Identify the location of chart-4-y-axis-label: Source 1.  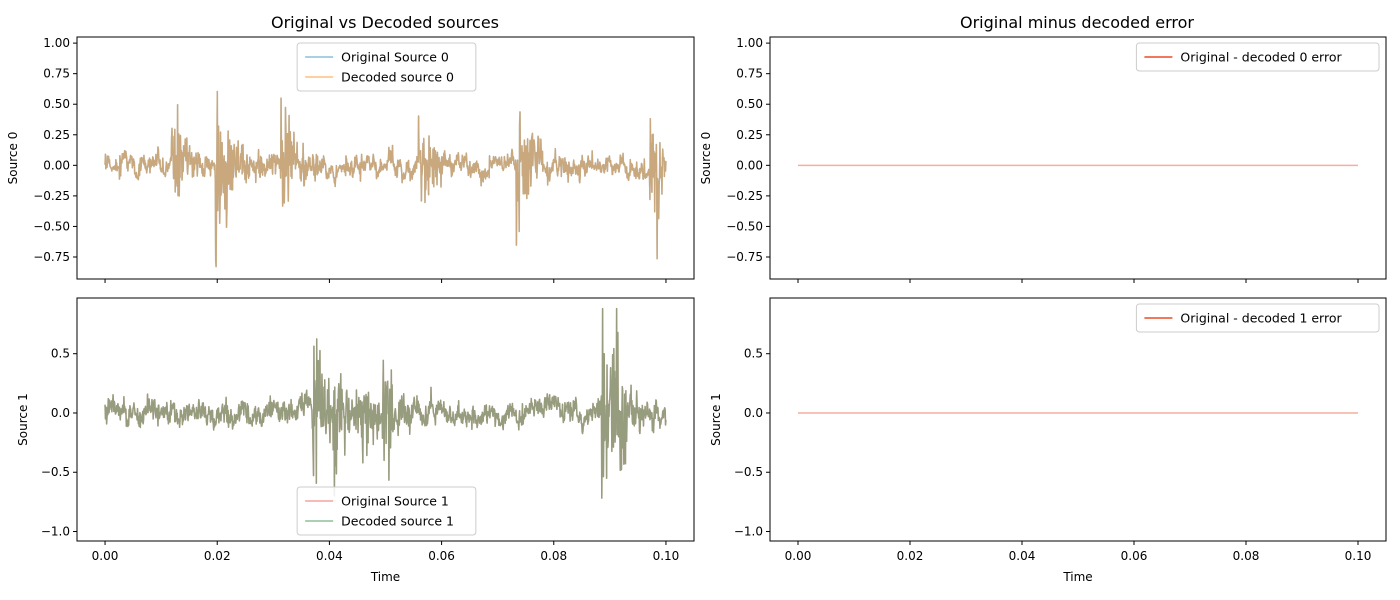
(716, 419).